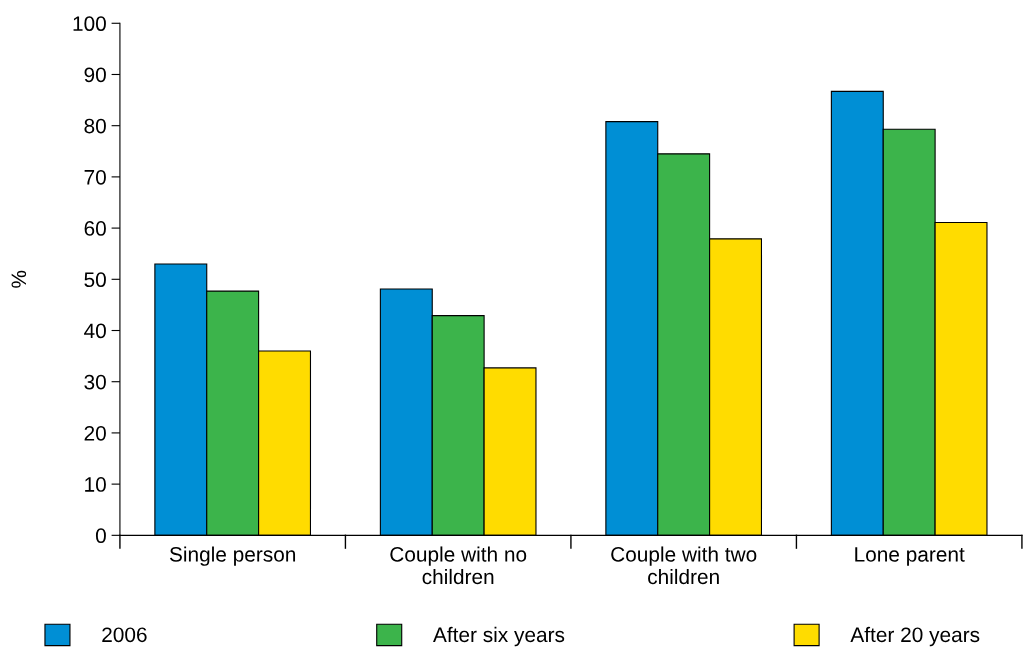 Image resolution: width=1025 pixels, height=665 pixels. Describe the element at coordinates (95, 382) in the screenshot. I see `y-tick-label: 30` at that location.